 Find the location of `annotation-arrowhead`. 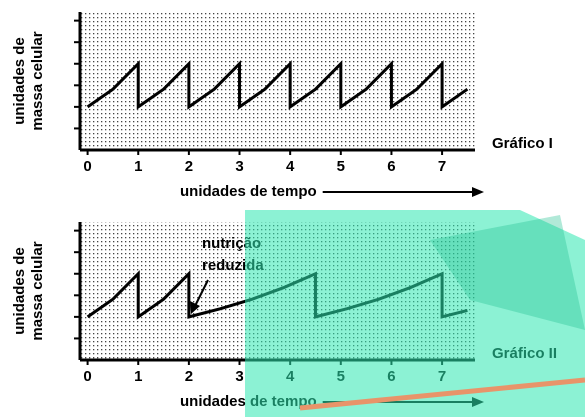

annotation-arrowhead is located at coordinates (195, 307).